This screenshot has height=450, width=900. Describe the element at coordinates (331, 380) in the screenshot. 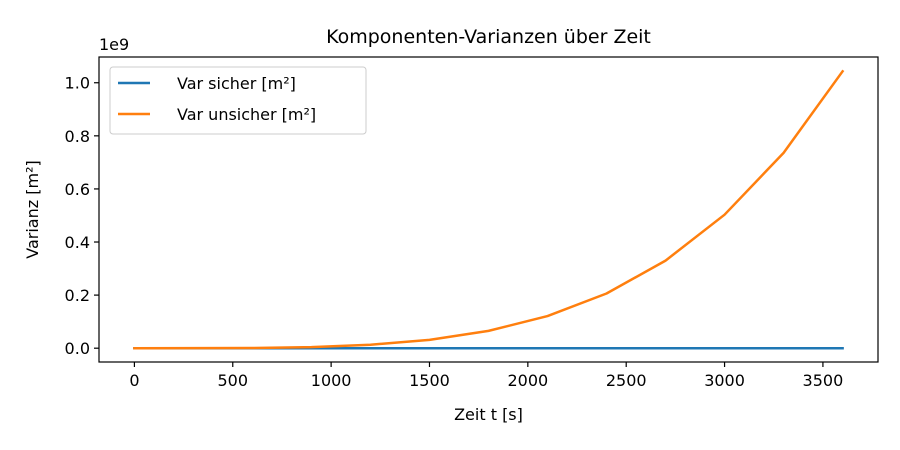

I see `x-tick-label: 1000` at that location.